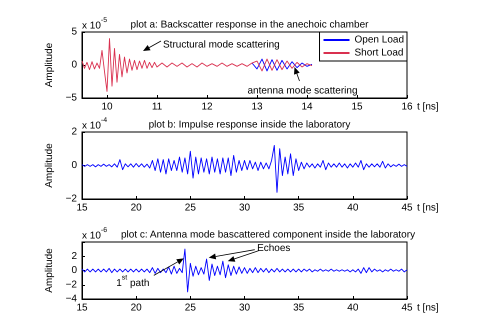 The image size is (479, 317). I want to click on chart-title: plot c: Antenna mode bascattered component inside the laboratory, so click(268, 235).